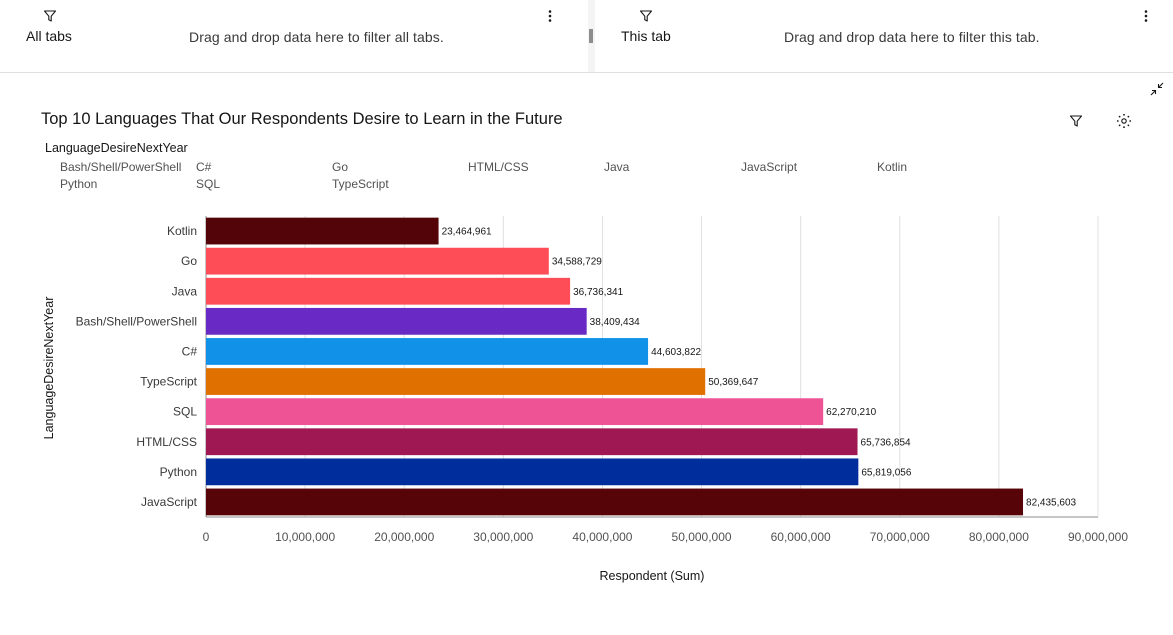  I want to click on legend-item: C#, so click(204, 167).